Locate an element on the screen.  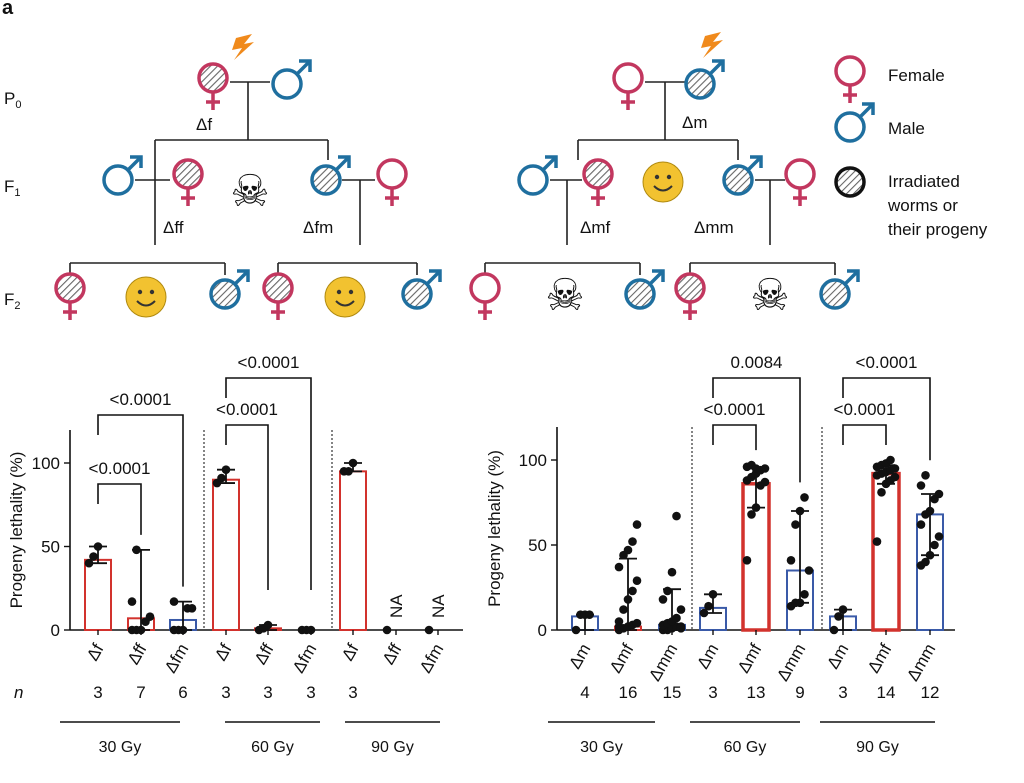
group-label: 30 Gy is located at coordinates (120, 747).